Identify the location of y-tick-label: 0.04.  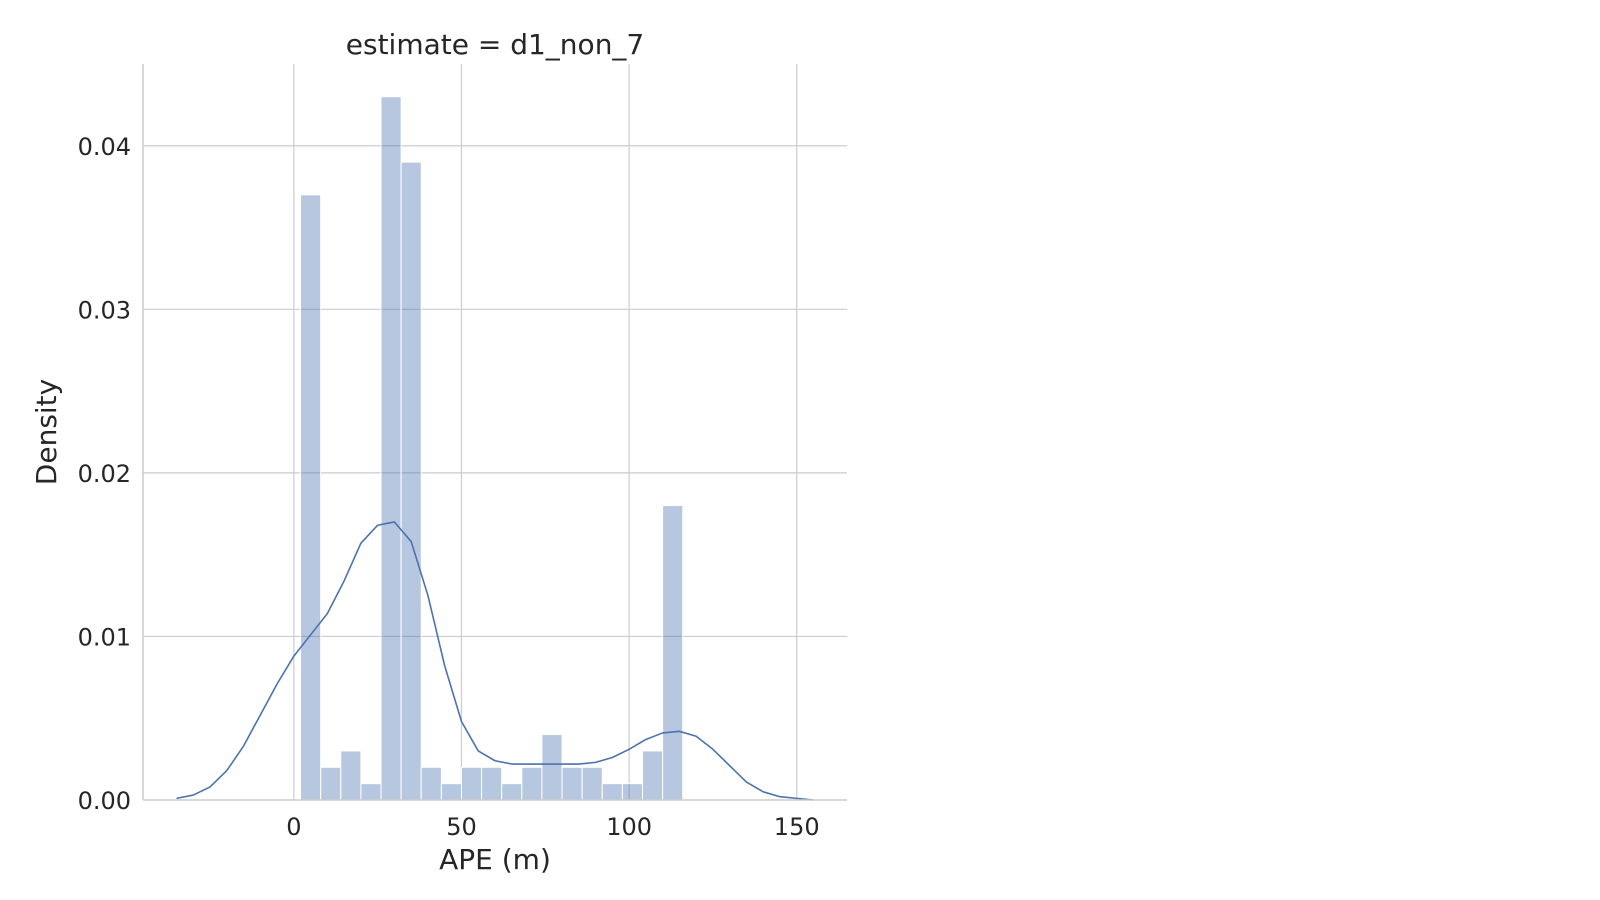
(104, 147).